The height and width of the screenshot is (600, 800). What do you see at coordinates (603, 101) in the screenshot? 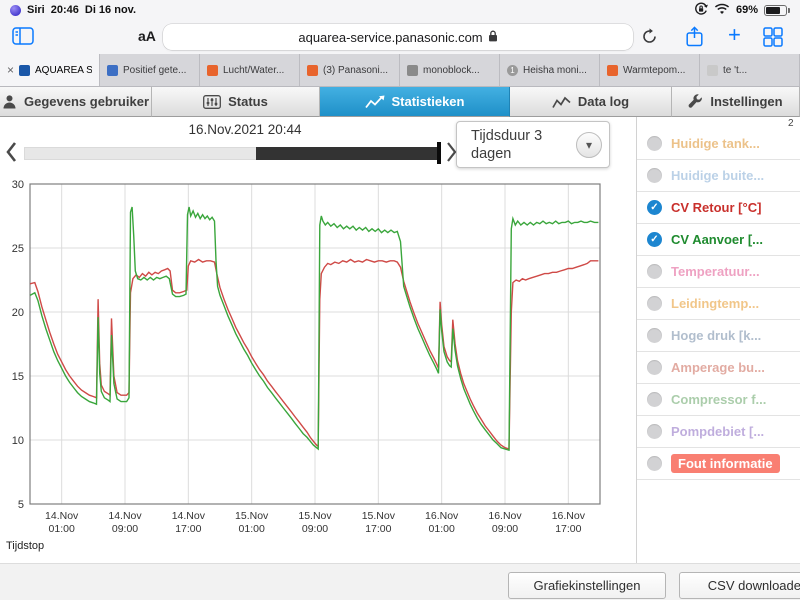
I see `nav-tab-label: Data log` at bounding box center [603, 101].